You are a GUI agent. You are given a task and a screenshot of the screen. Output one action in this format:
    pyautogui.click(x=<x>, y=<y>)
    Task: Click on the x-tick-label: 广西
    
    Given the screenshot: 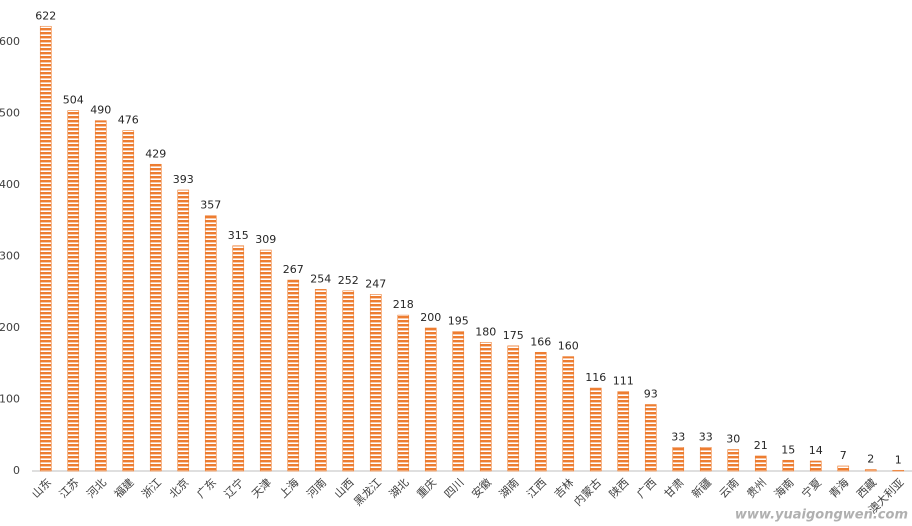 What is the action you would take?
    pyautogui.click(x=646, y=488)
    